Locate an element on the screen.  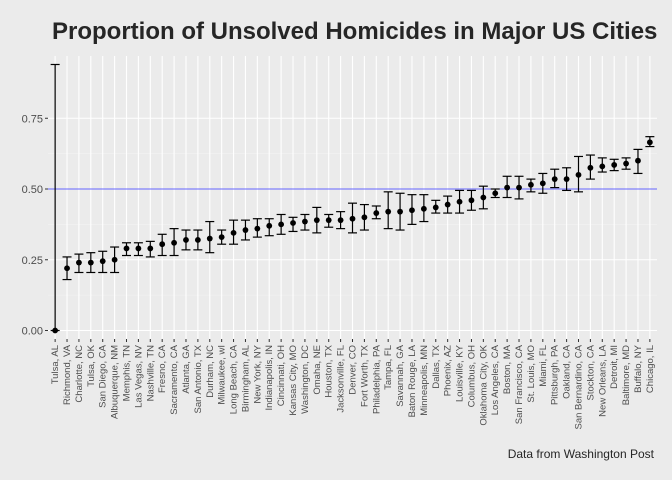
x-tick-label: Tulsa, AL is located at coordinates (55, 364).